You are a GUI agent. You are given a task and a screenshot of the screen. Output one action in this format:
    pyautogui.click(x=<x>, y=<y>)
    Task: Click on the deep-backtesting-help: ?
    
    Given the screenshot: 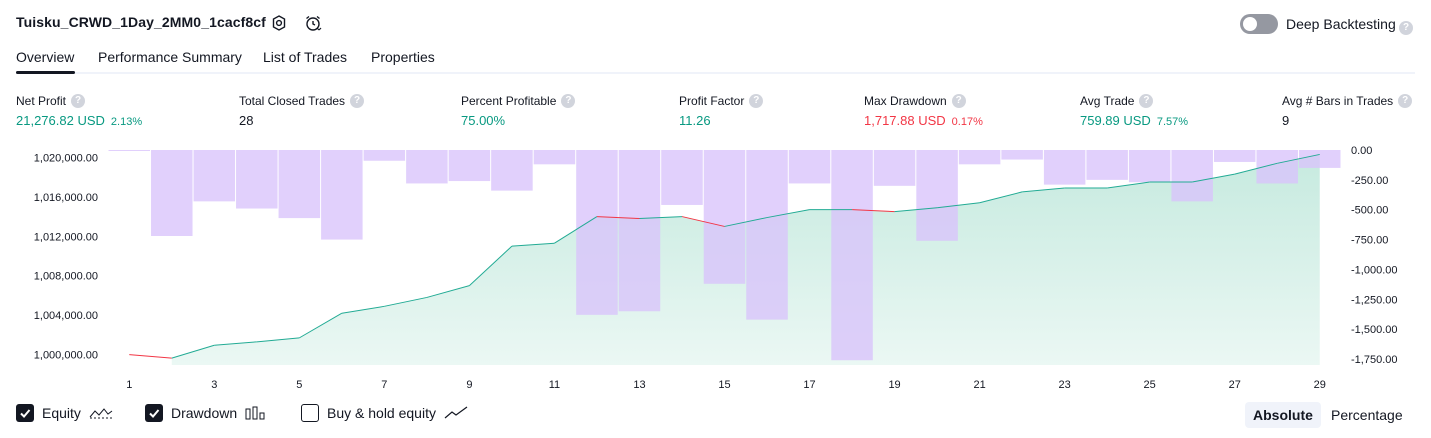 What is the action you would take?
    pyautogui.click(x=1406, y=26)
    